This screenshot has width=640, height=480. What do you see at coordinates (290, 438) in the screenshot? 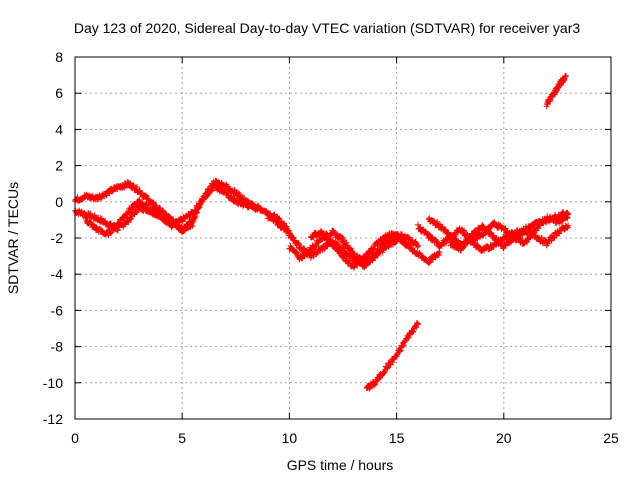
I see `x-tick-label: 10` at bounding box center [290, 438].